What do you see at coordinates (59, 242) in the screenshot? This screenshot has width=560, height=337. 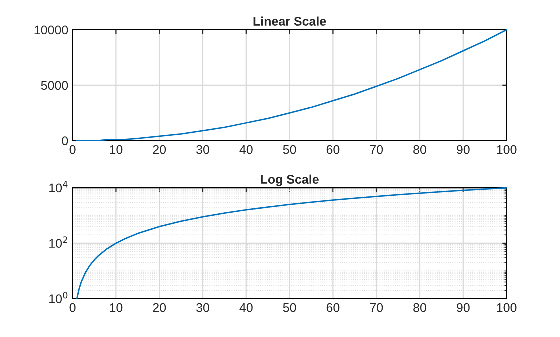 I see `y-tick-label: 10$^{2}$` at bounding box center [59, 242].